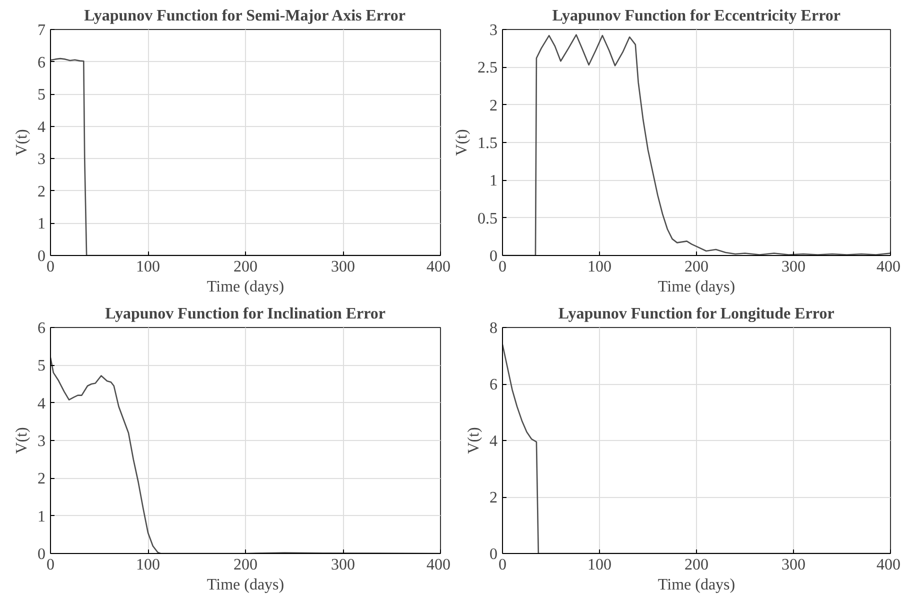 This screenshot has width=909, height=600. What do you see at coordinates (488, 219) in the screenshot?
I see `y-tick-label: 0.5` at bounding box center [488, 219].